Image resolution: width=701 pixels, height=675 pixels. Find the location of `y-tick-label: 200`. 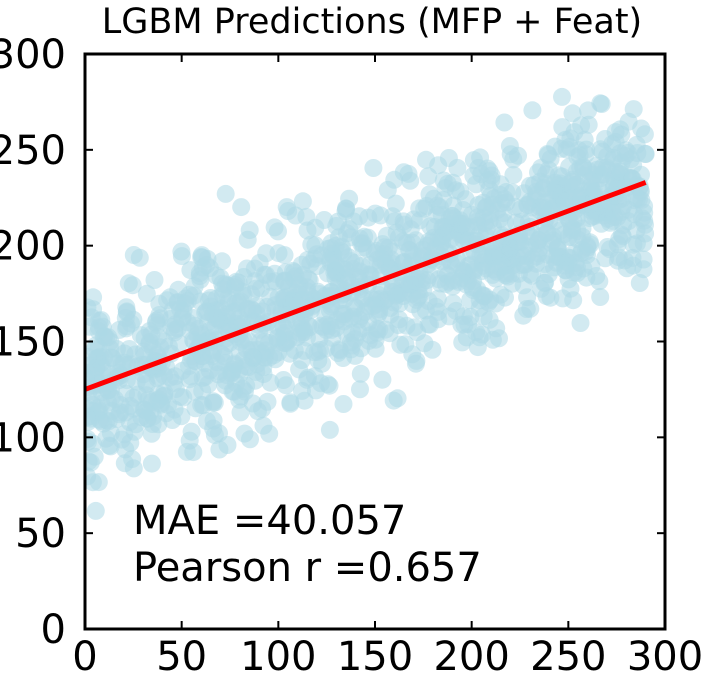

y-tick-label: 200 is located at coordinates (33, 247).